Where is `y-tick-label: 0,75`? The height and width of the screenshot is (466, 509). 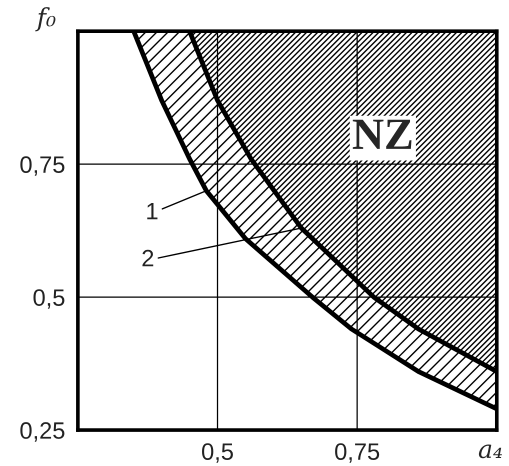
y-tick-label: 0,75 is located at coordinates (42, 166).